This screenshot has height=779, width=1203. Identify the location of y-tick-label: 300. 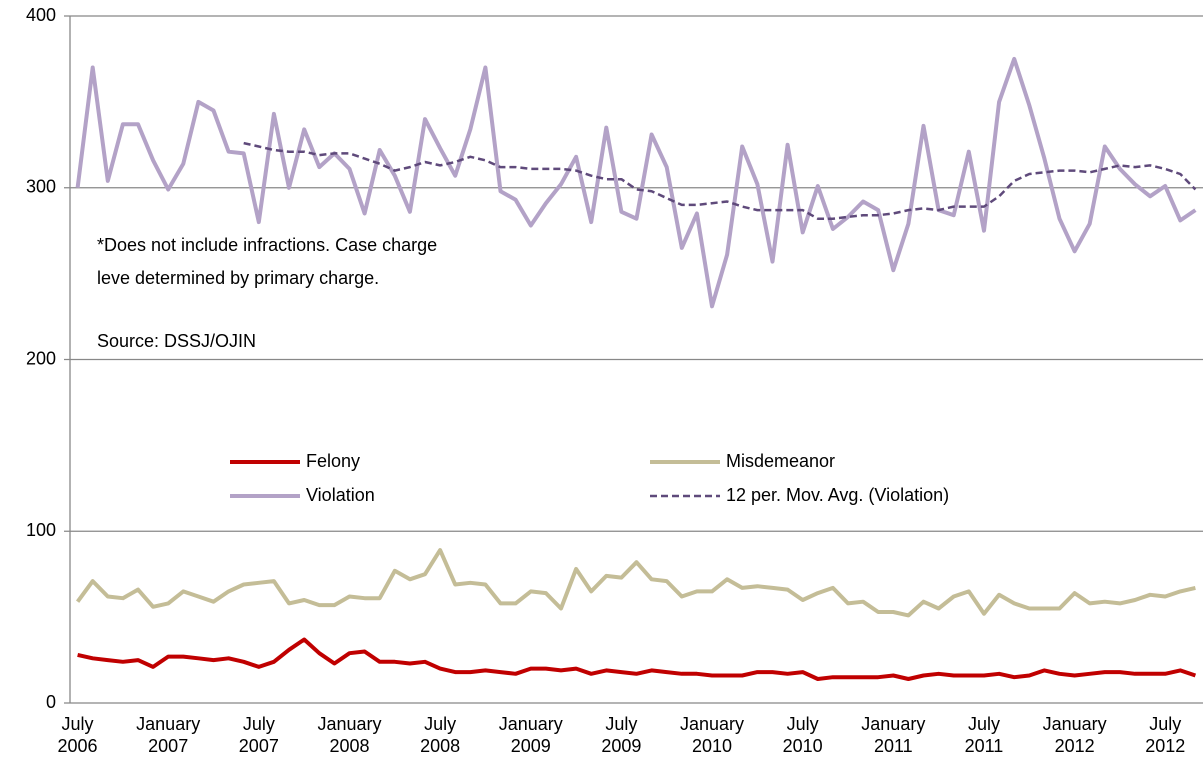
(41, 187).